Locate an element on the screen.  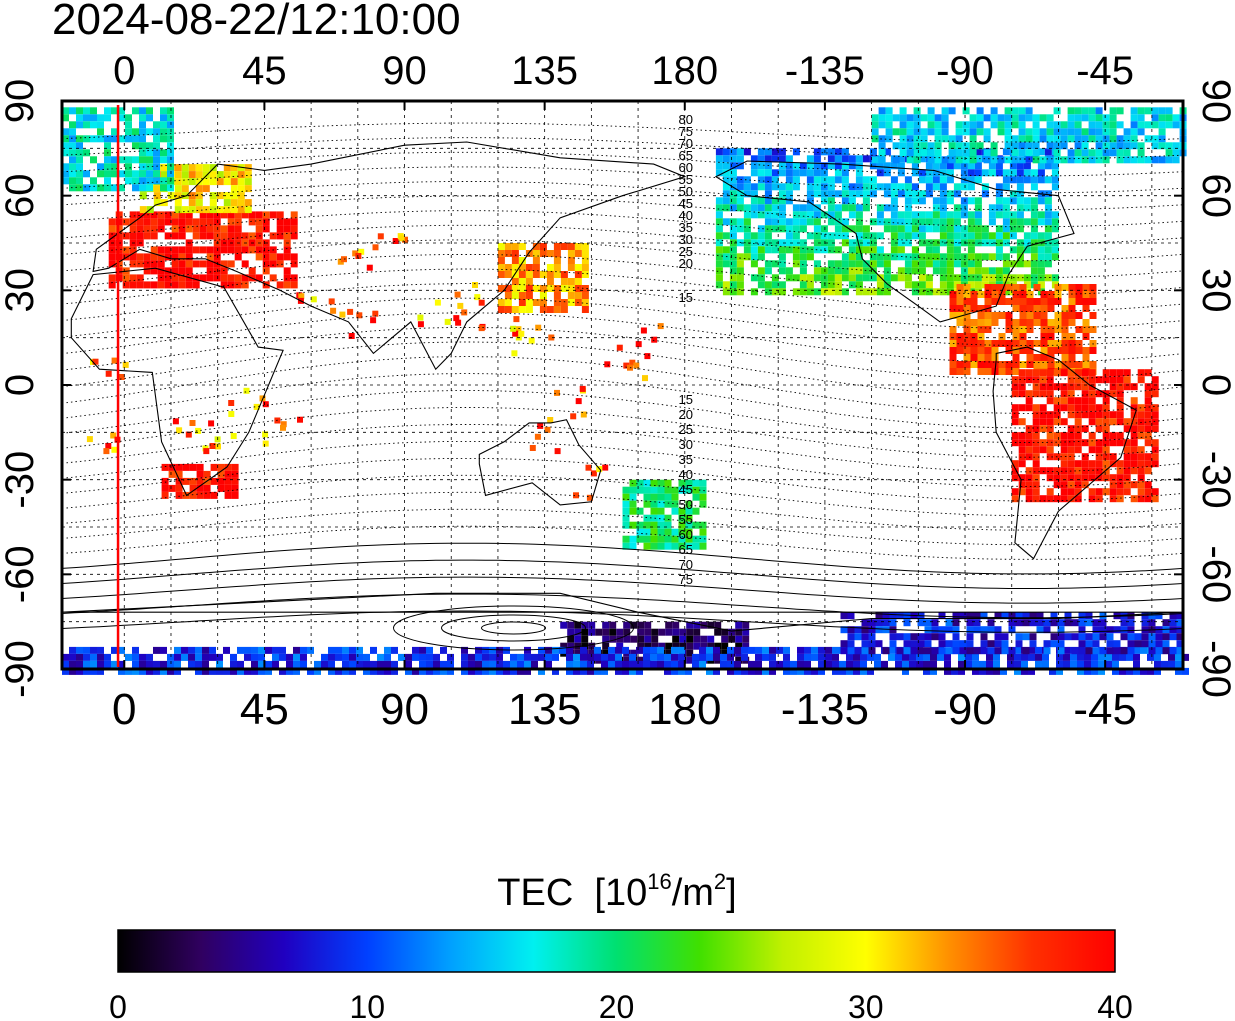
x-tick-label-bottom: -135 is located at coordinates (825, 709).